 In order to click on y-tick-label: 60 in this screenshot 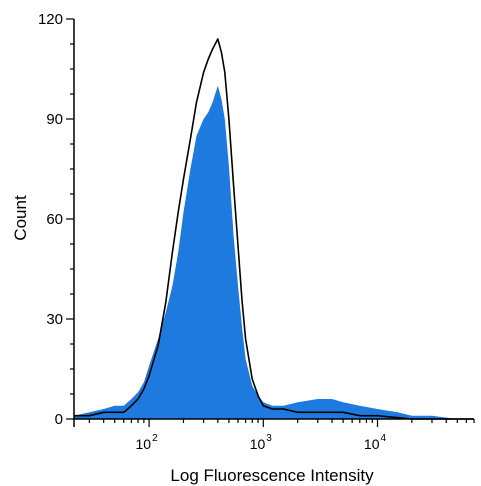, I will do `click(54, 219)`.